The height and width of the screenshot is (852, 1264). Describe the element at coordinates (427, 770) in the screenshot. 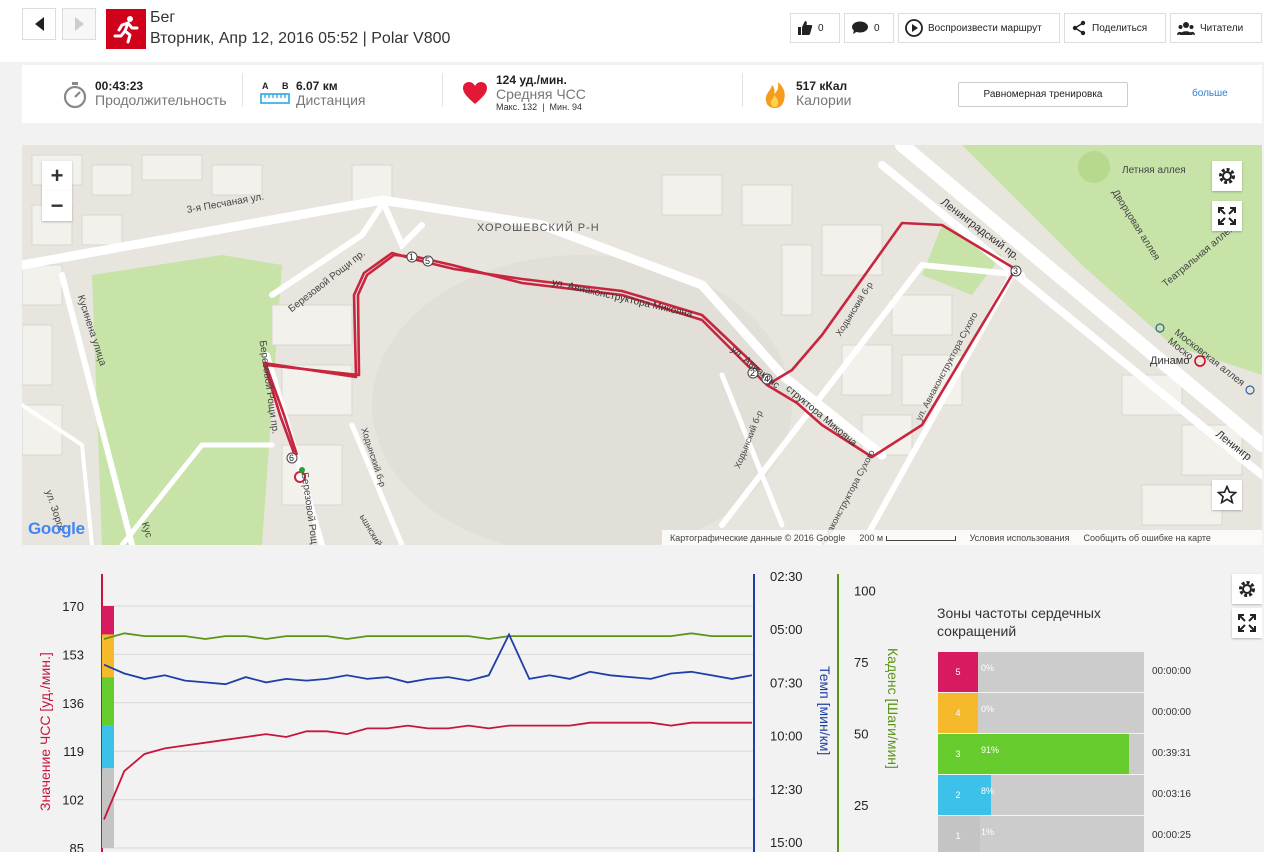

I see `hr-series-line` at that location.